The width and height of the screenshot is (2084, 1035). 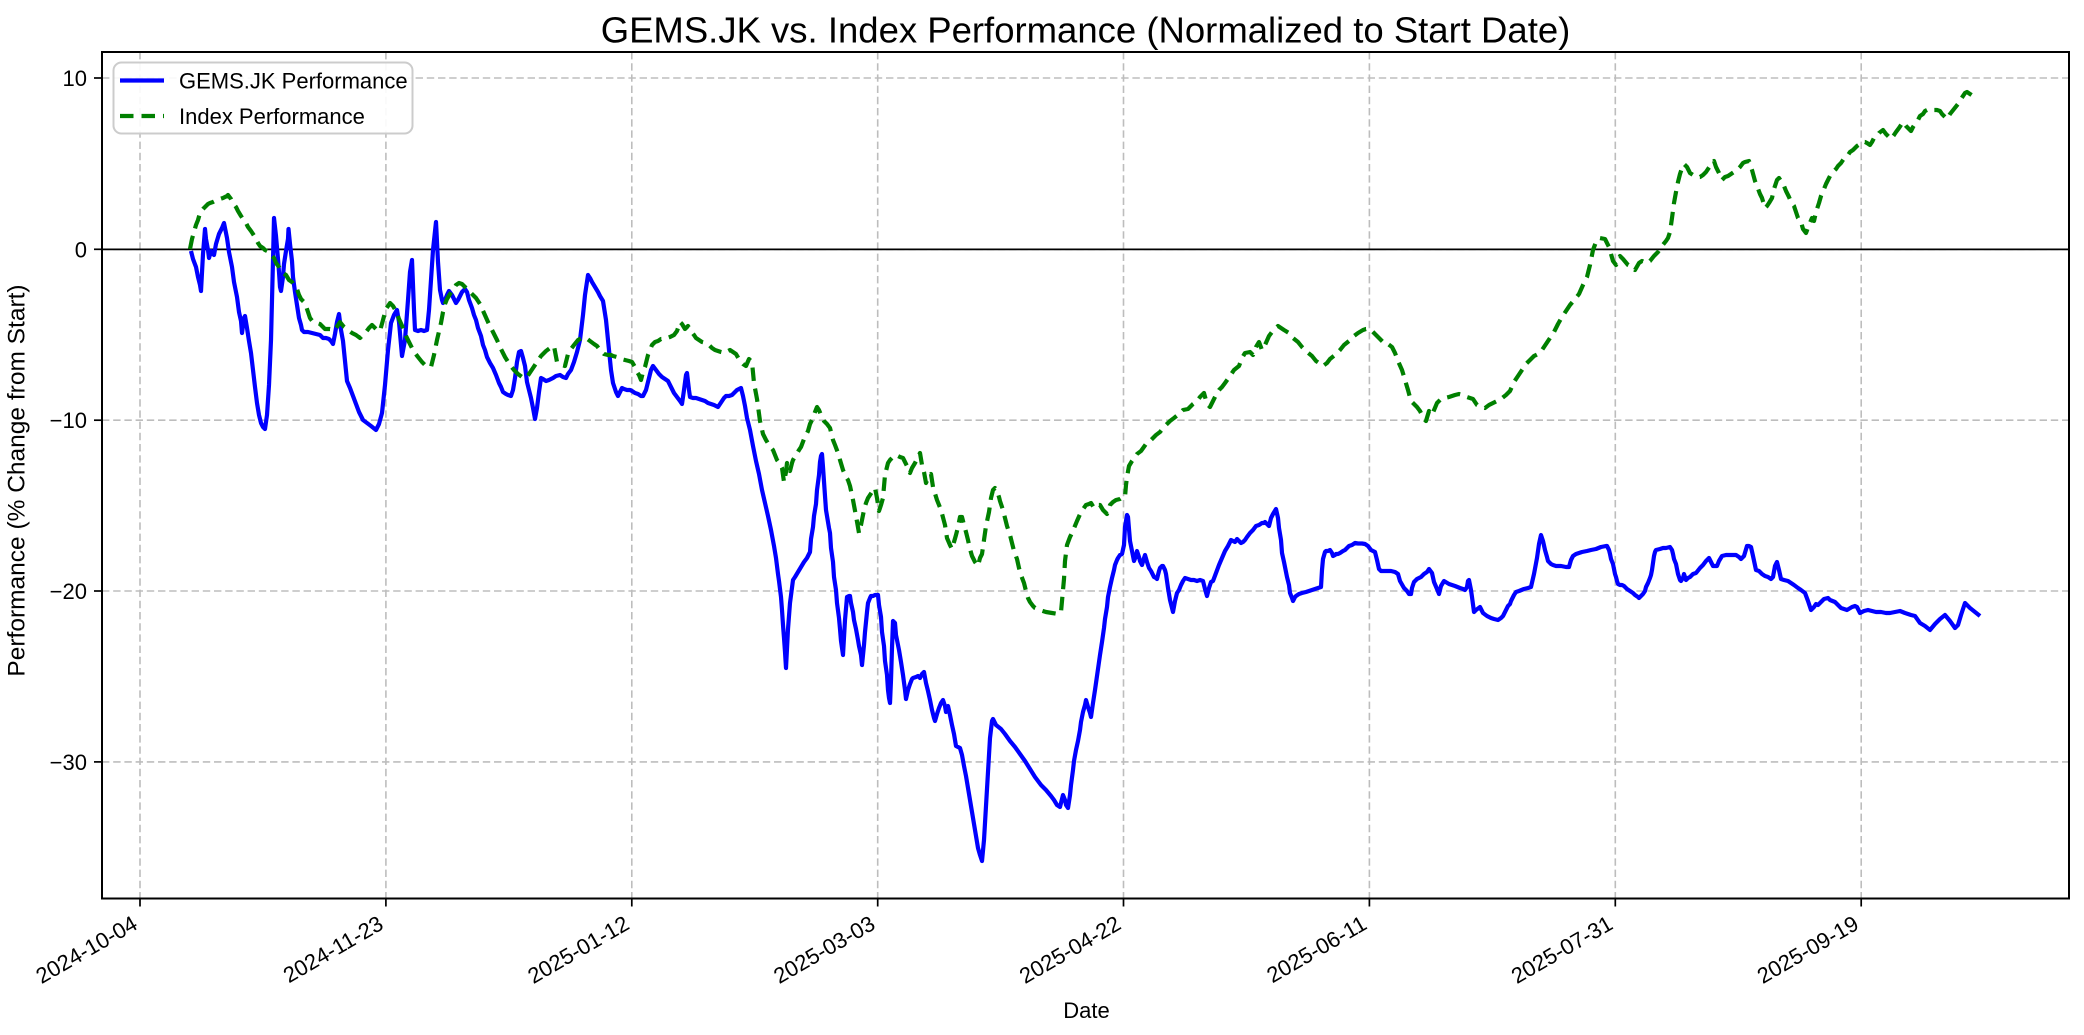 I want to click on svg-text: 0, so click(x=81, y=249).